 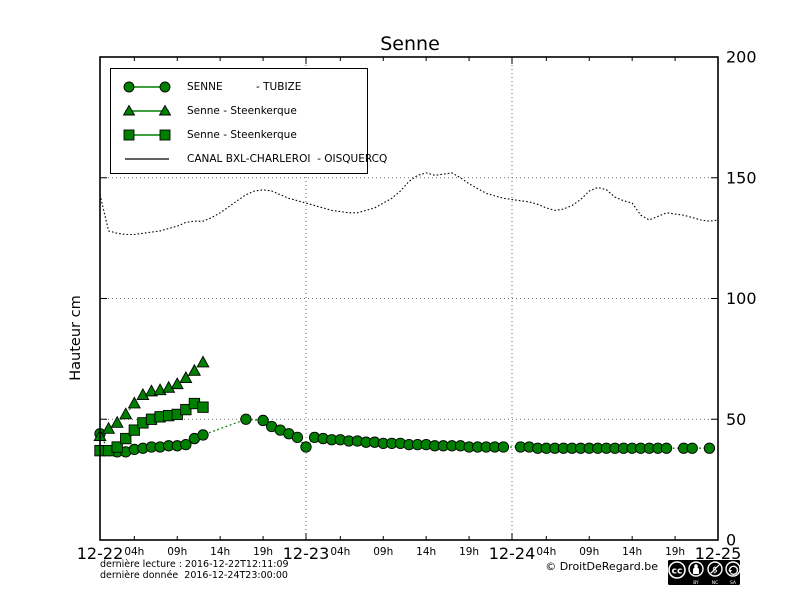 I want to click on last-reading-text: dernière lecture : 2016-12-22T12:11:09, so click(x=194, y=564).